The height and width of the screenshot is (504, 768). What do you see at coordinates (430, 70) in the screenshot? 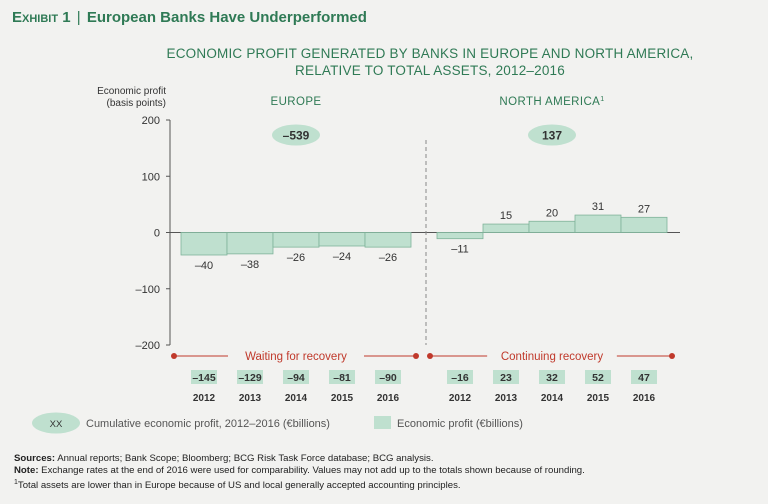
I see `chart-title-line2: RELATIVE TO TOTAL ASSETS, 2012–2016` at bounding box center [430, 70].